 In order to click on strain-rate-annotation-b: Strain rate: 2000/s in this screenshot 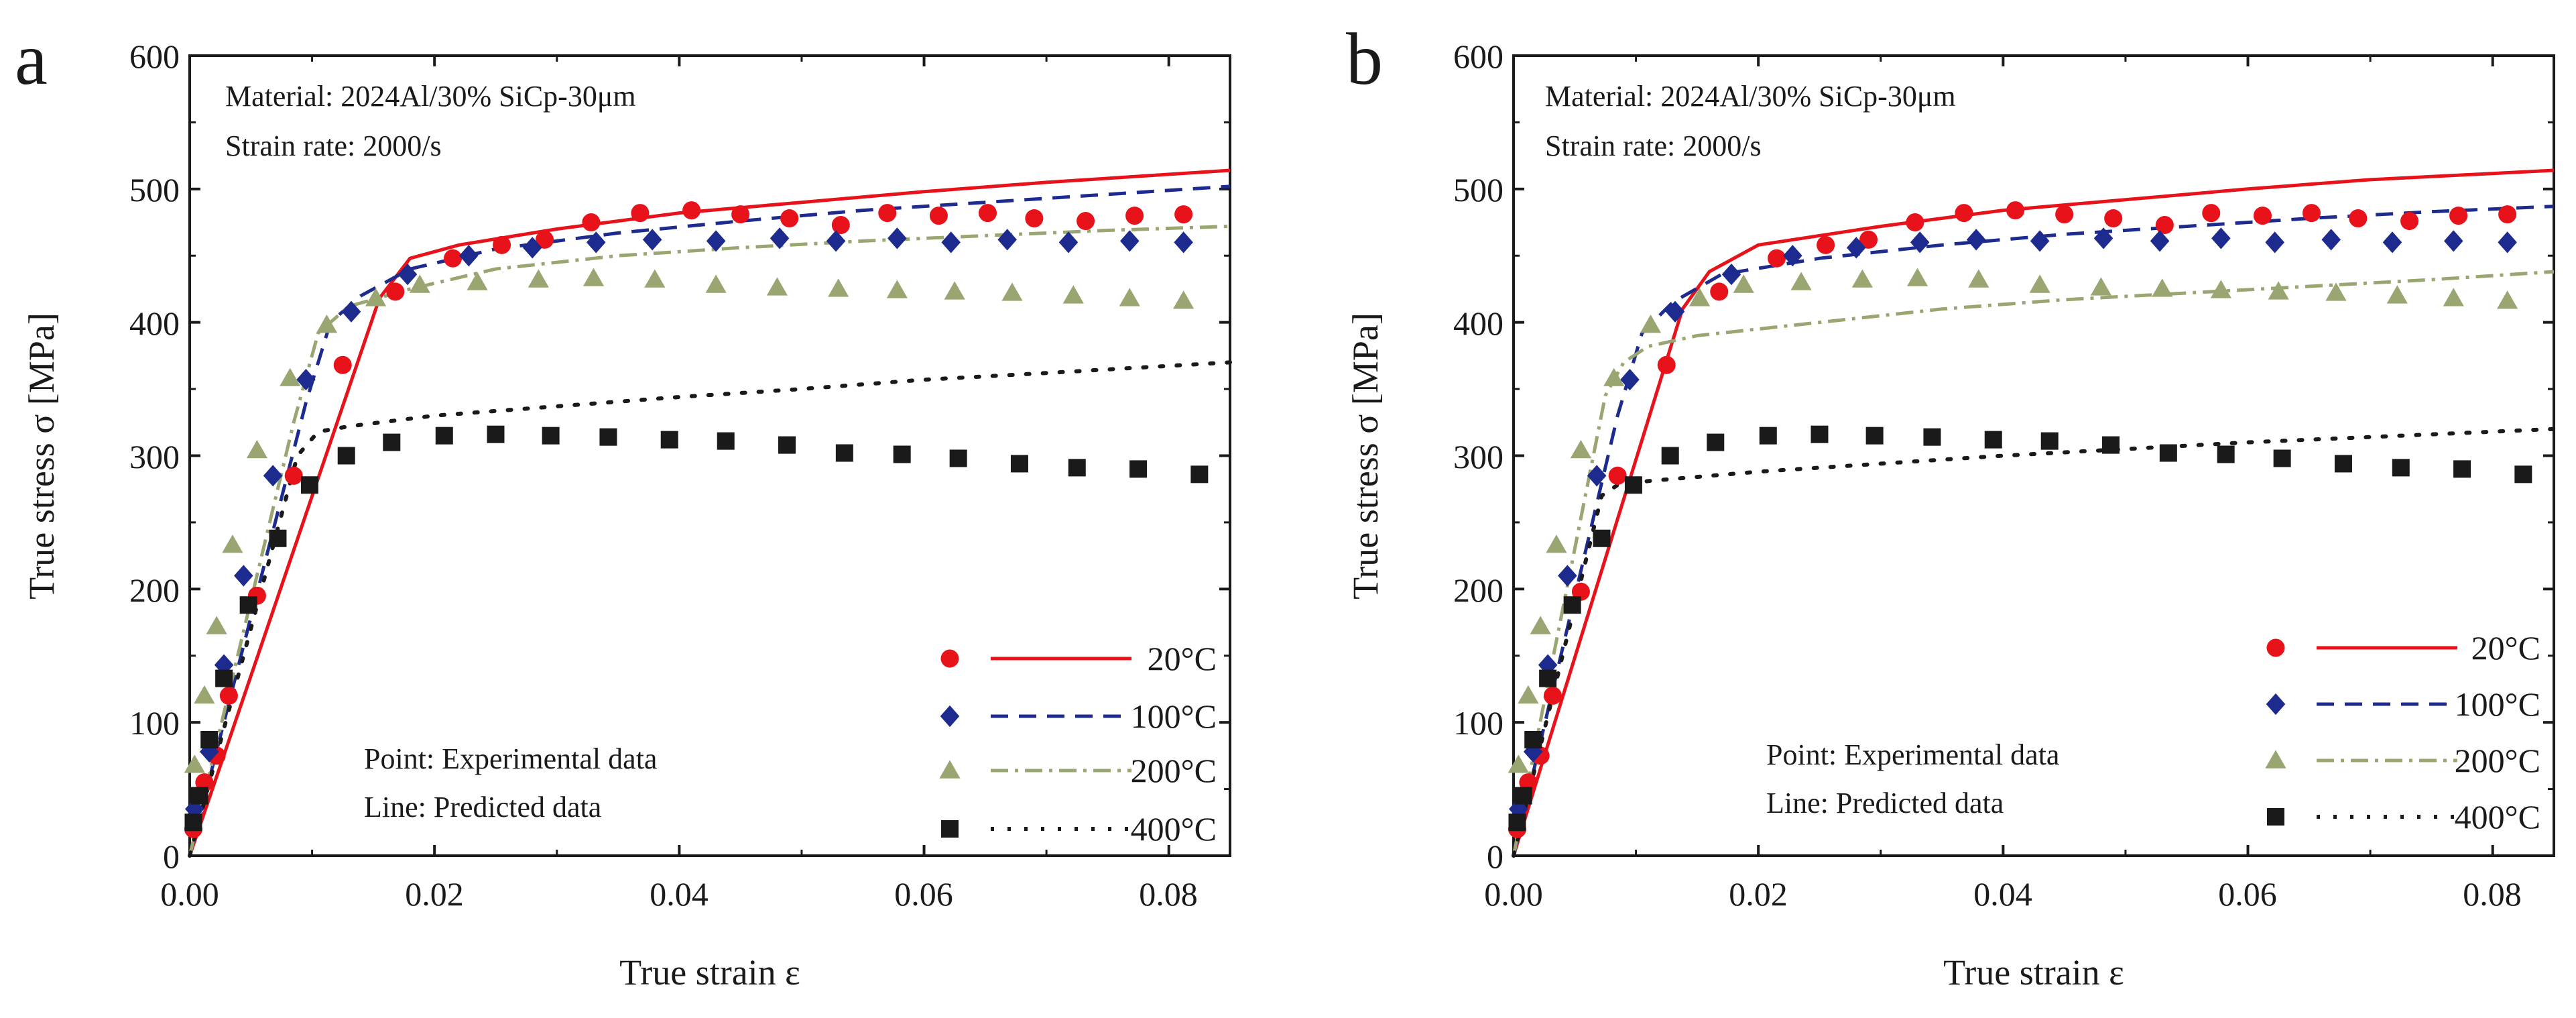, I will do `click(1653, 146)`.